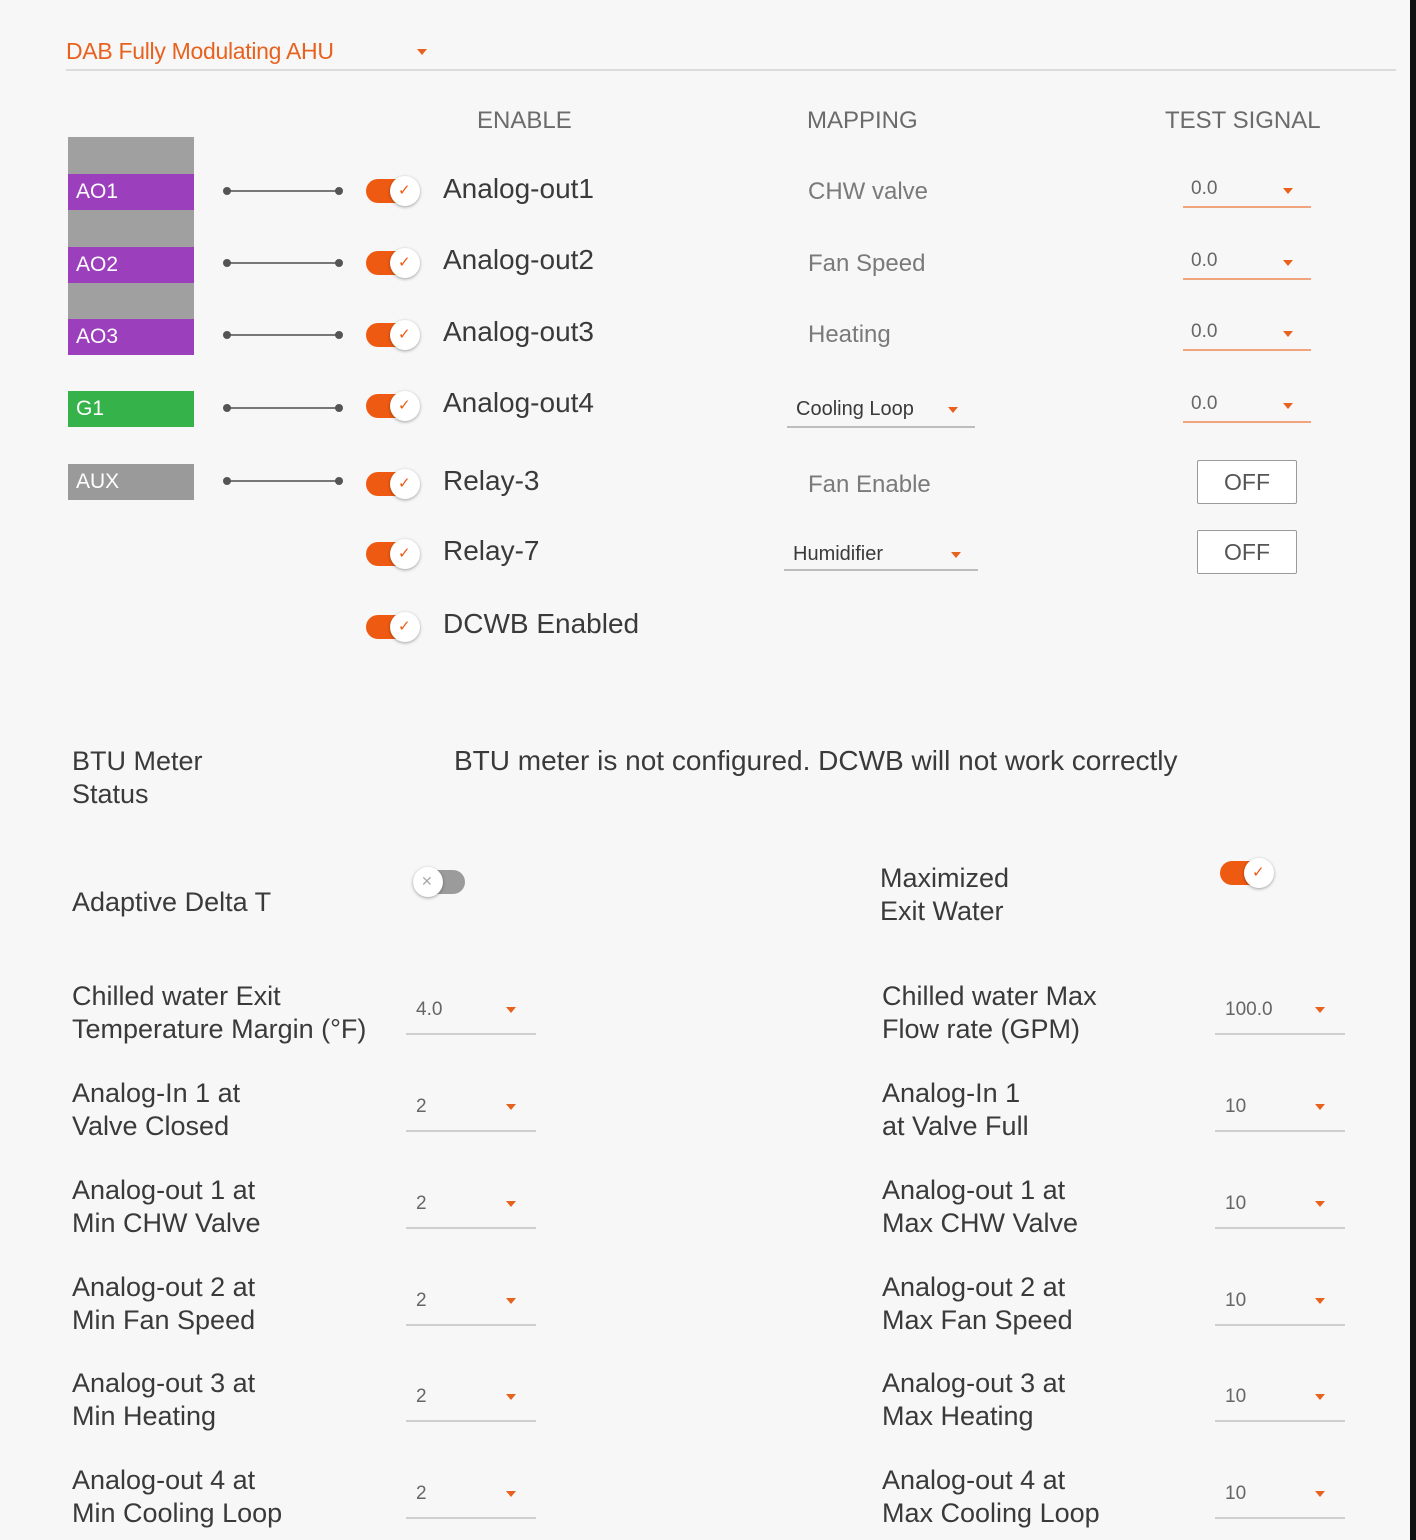  I want to click on window-edge, so click(1413, 770).